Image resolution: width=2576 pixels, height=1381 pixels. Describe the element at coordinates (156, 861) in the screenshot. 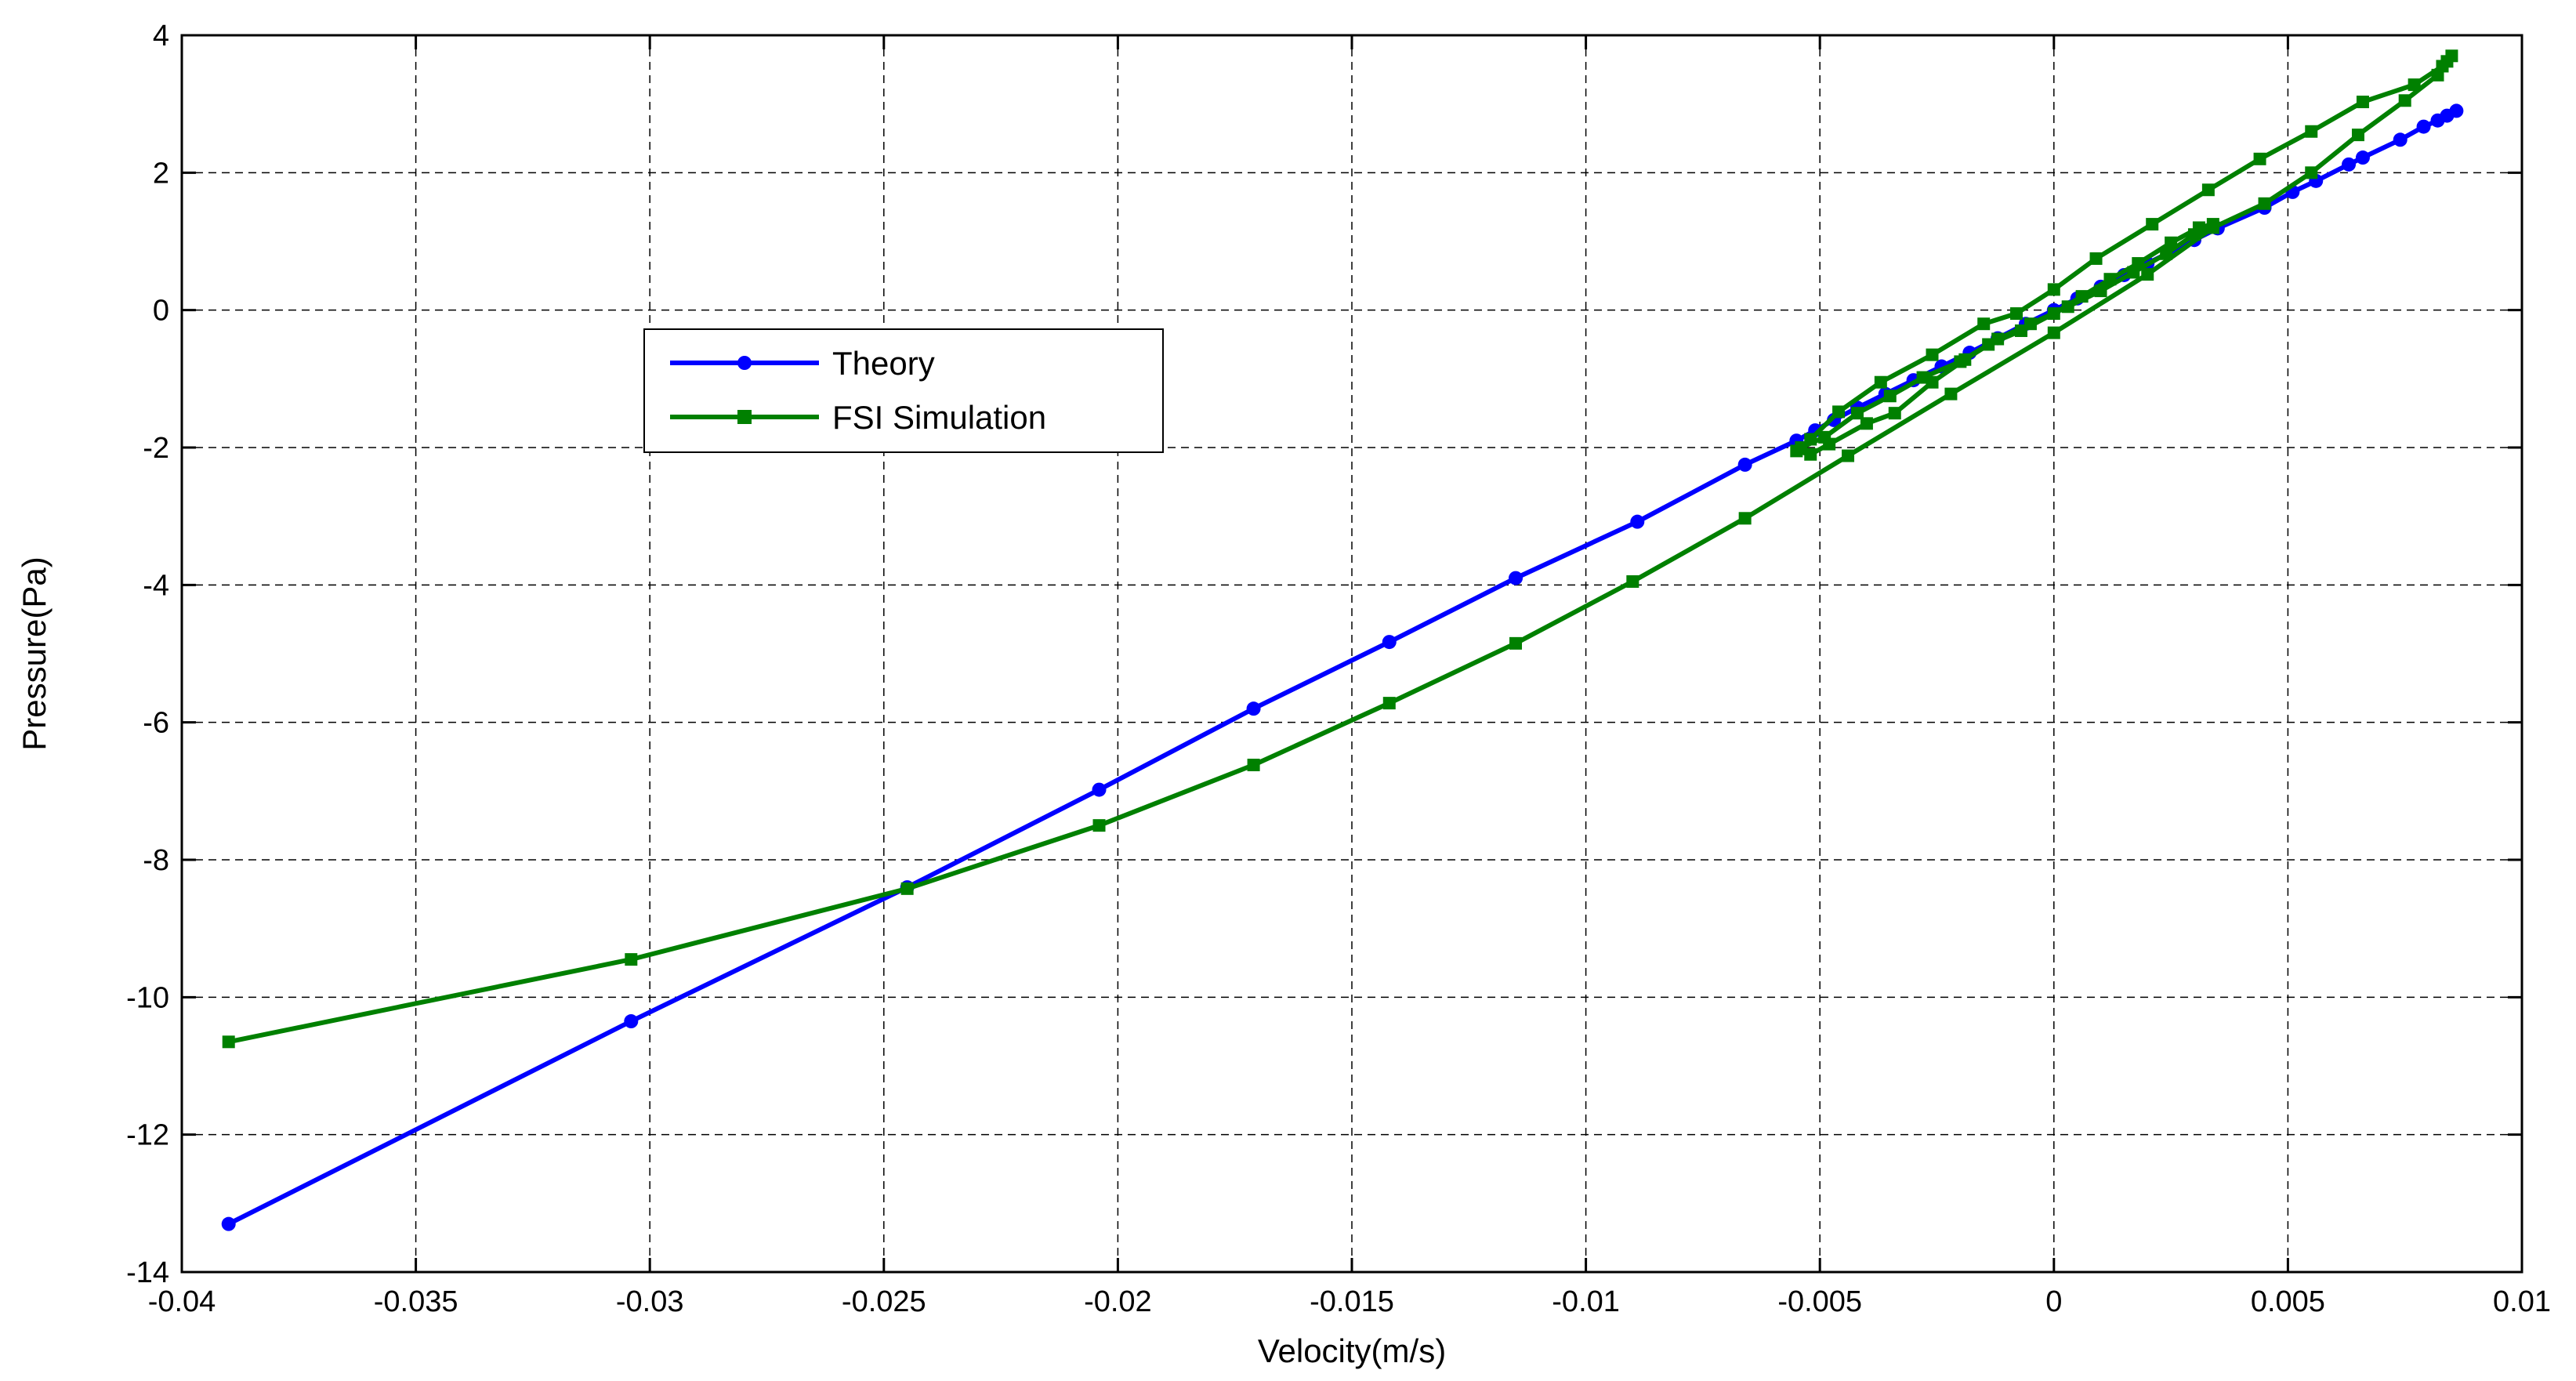

I see `y-tick-label: -8` at that location.